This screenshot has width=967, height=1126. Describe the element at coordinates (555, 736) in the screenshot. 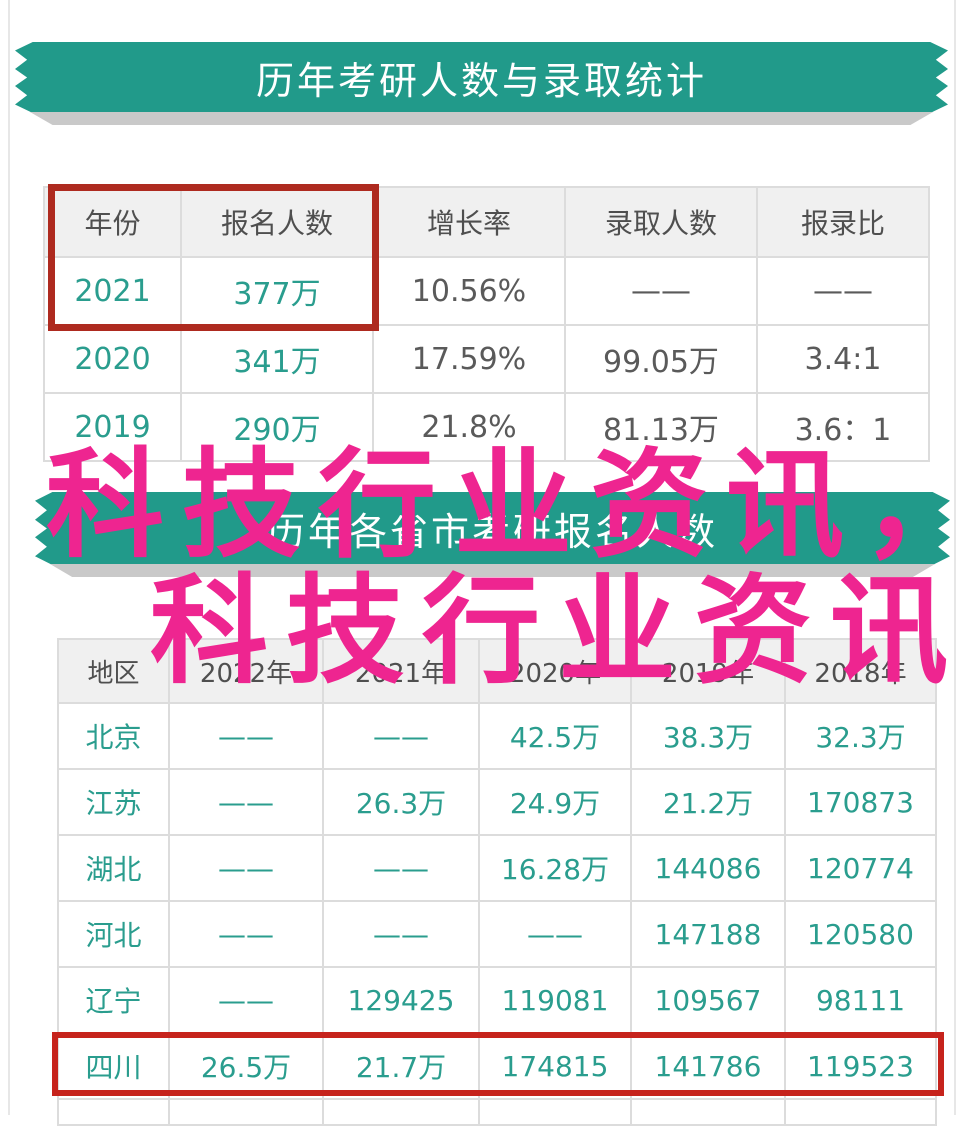

I see `table-cell: 42.5万` at that location.